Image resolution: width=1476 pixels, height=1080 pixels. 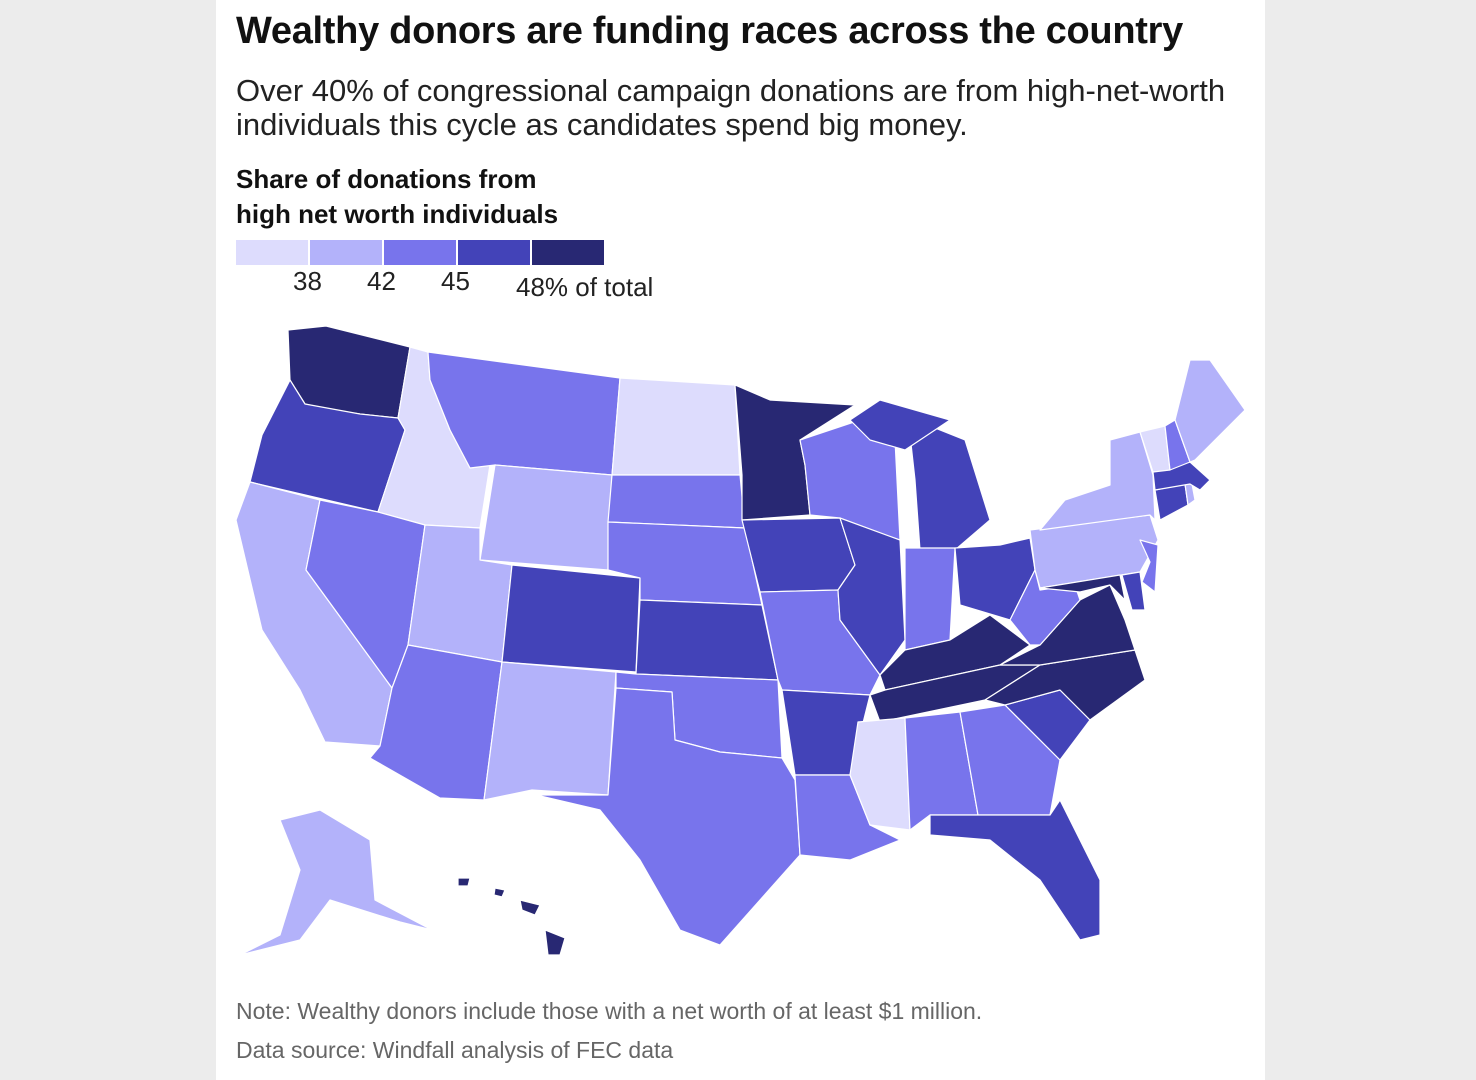 I want to click on state-ny, so click(x=1097, y=481).